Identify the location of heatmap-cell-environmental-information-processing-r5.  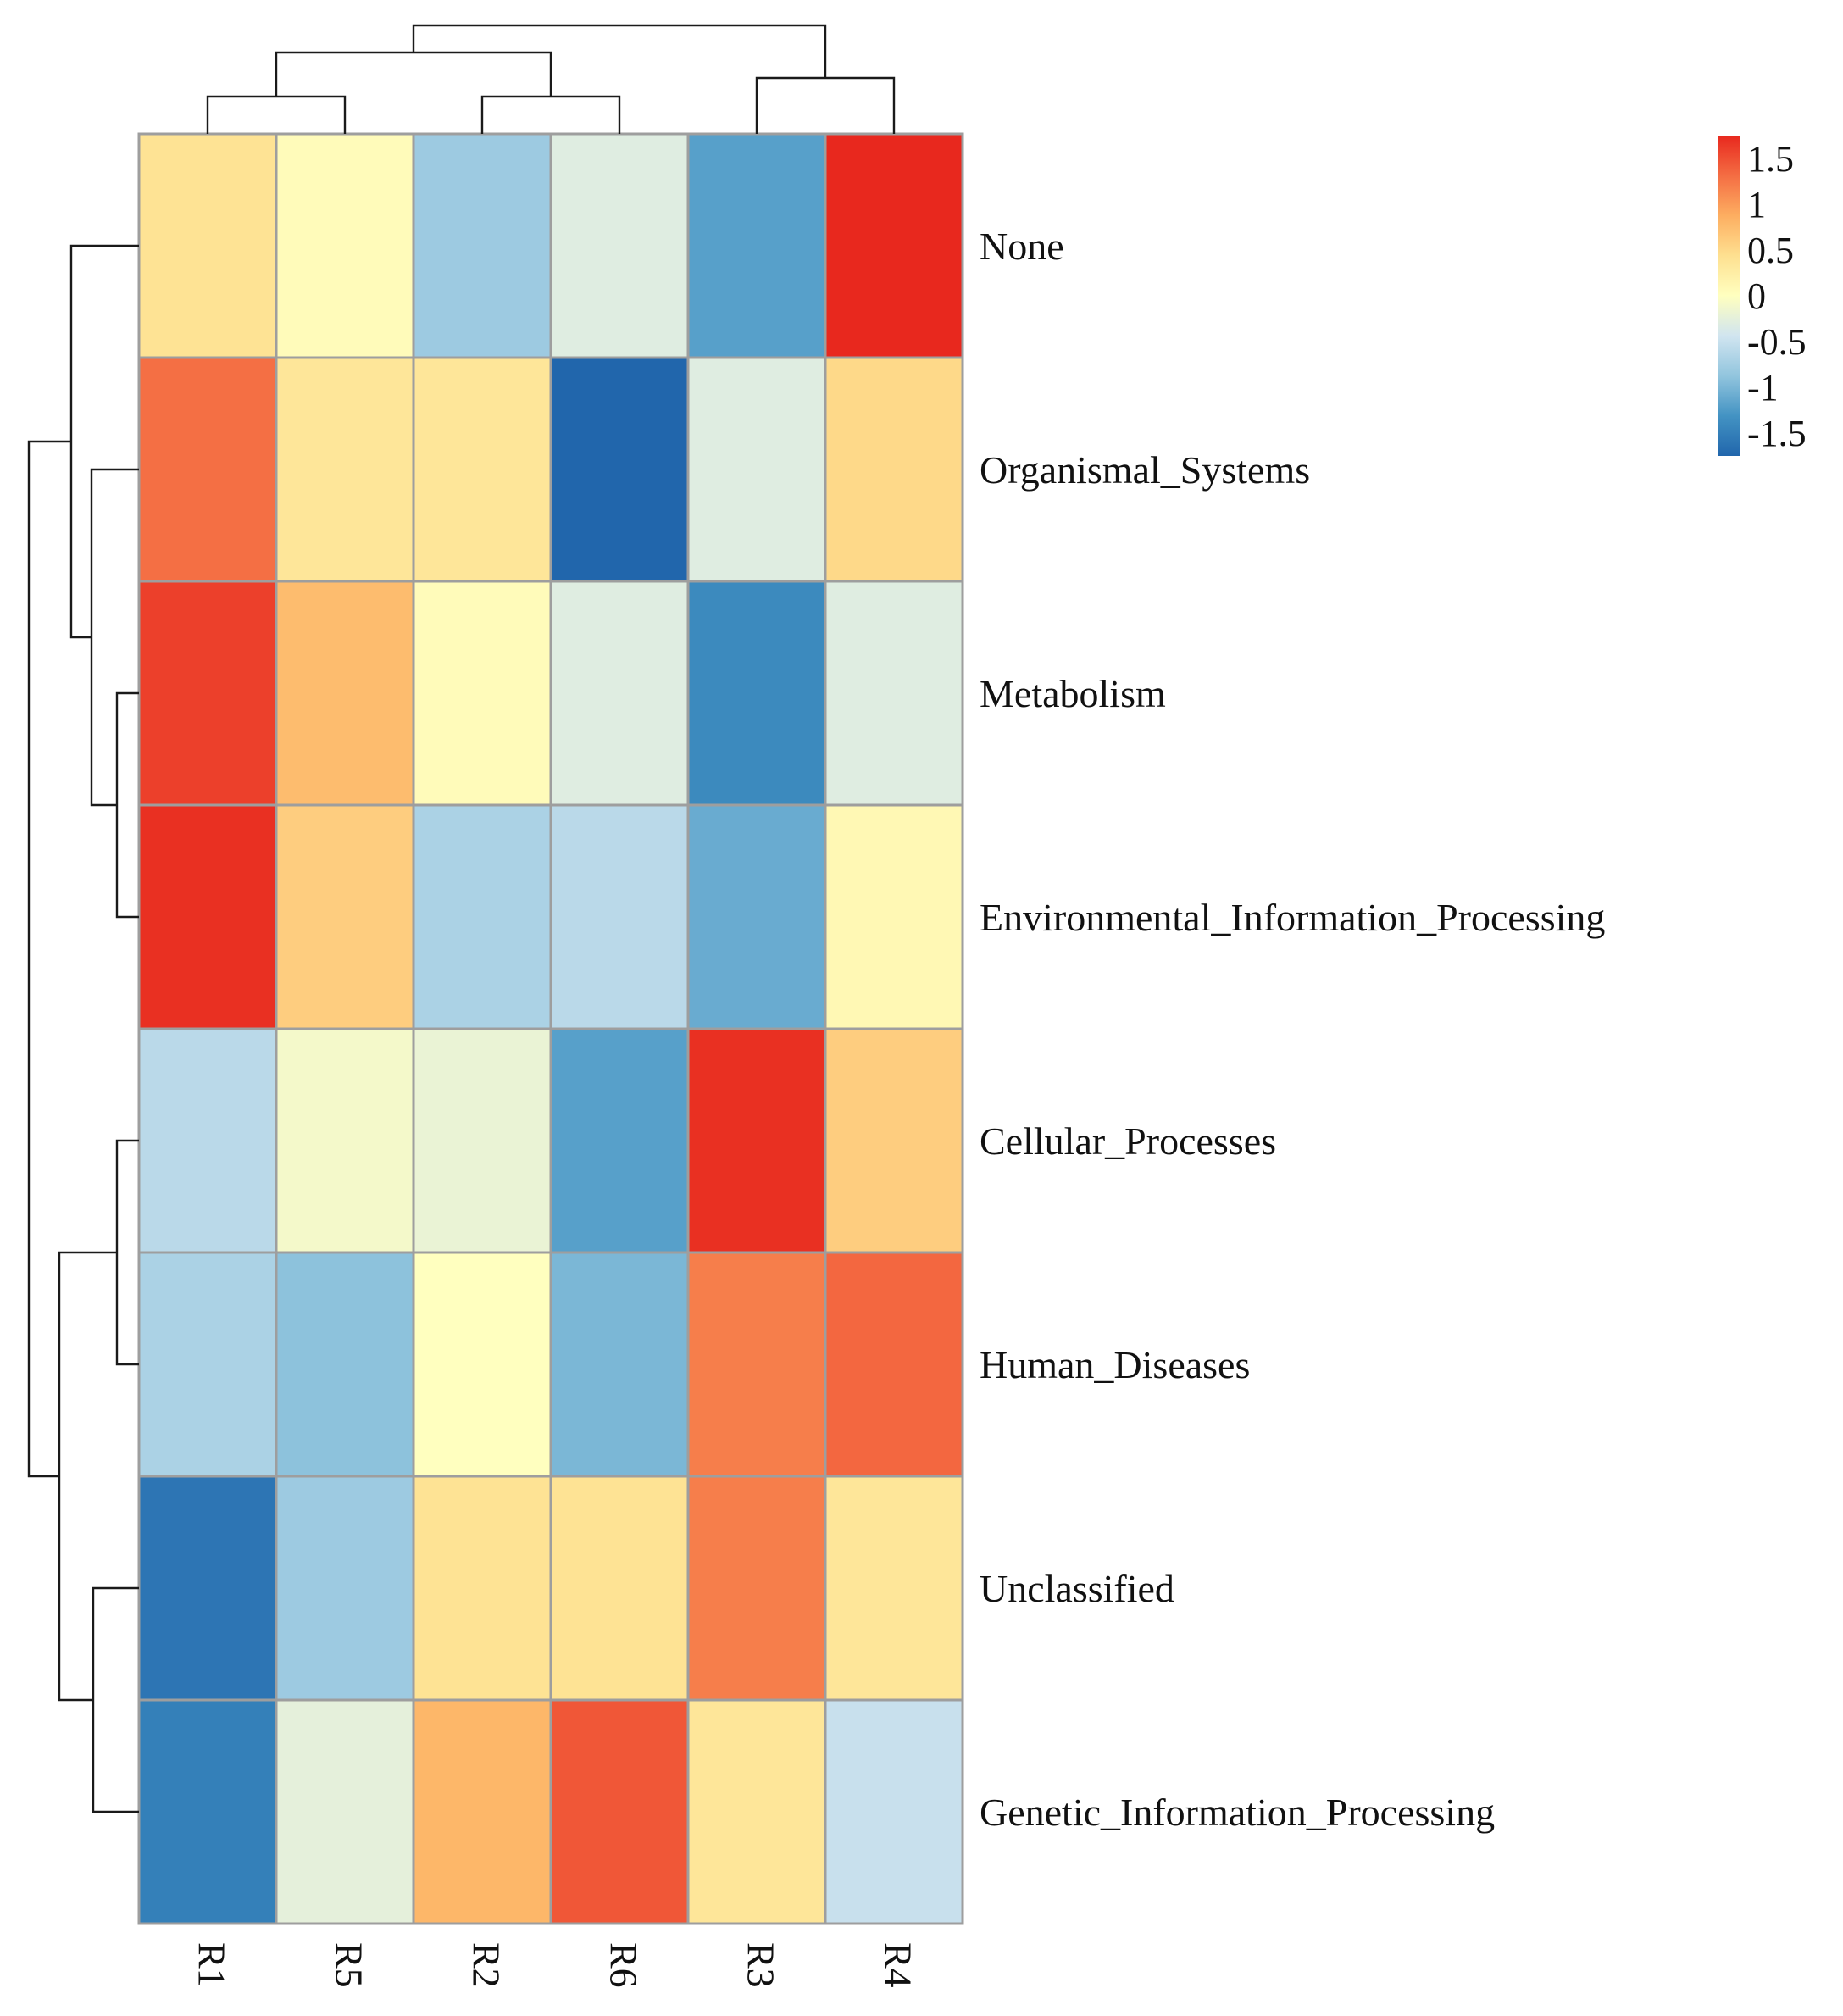
(345, 916).